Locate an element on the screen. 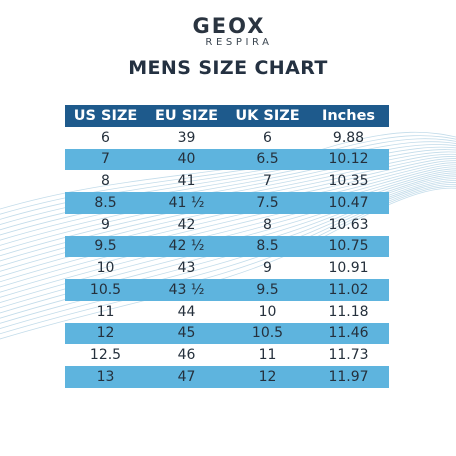 This screenshot has height=456, width=456. cell-eu-size: 41 is located at coordinates (186, 181).